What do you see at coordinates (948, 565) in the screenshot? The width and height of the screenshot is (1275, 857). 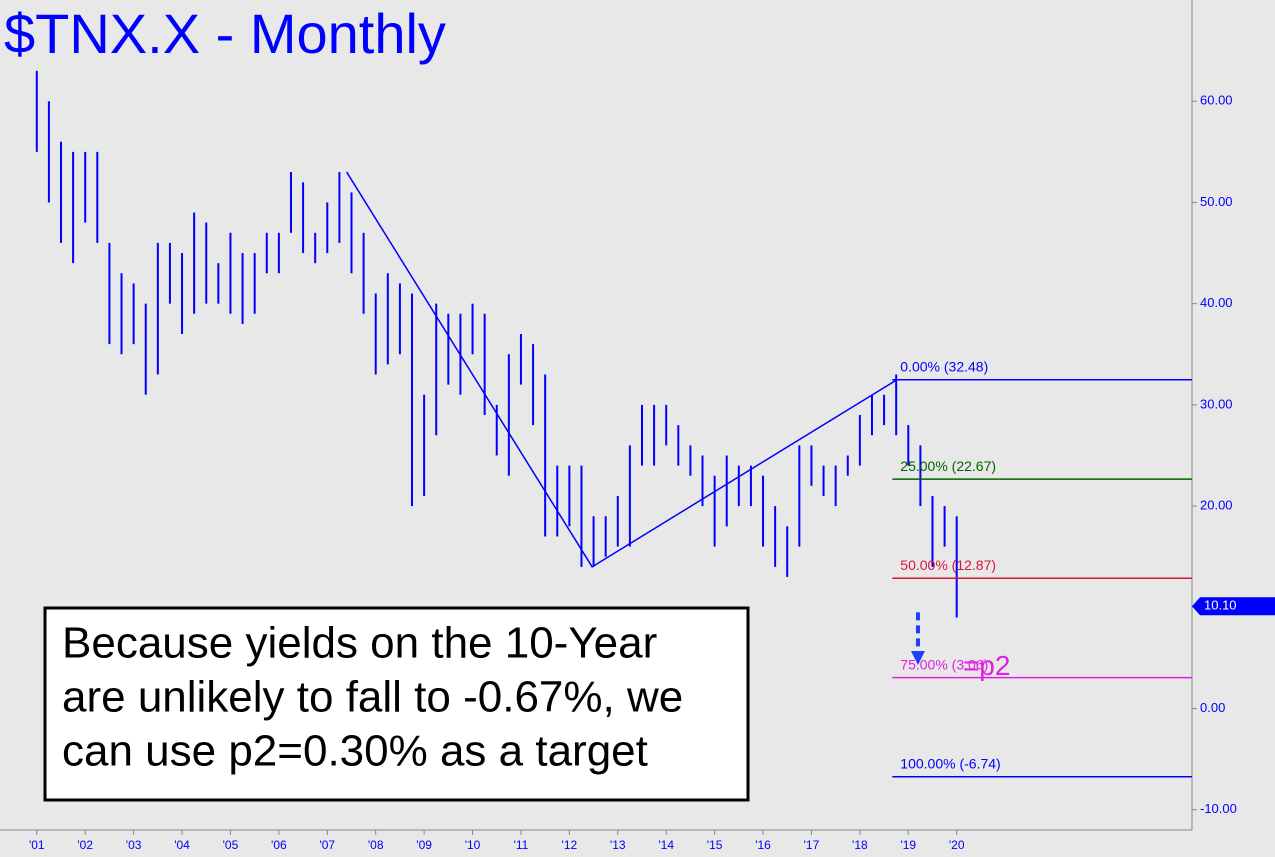 I see `fib-label: 50.00% (12.87)` at bounding box center [948, 565].